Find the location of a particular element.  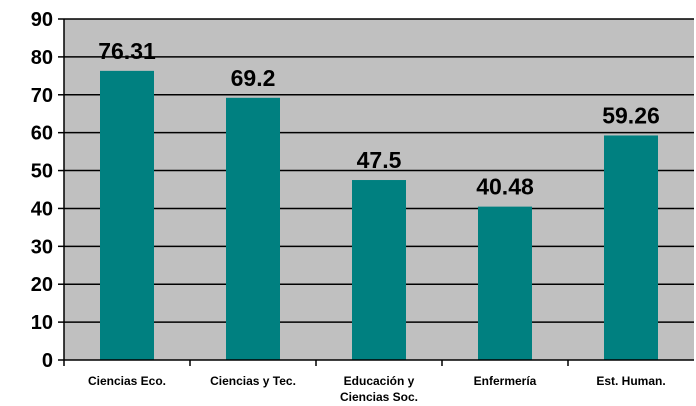

y-tick-label: 20 is located at coordinates (42, 285).